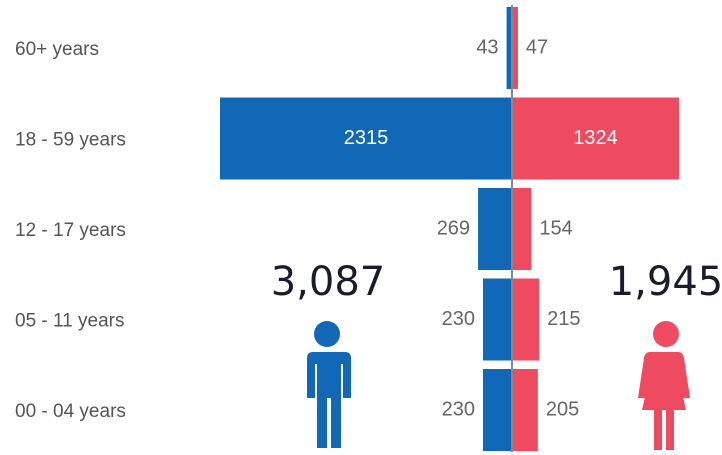  I want to click on value-label: 154, so click(555, 228).